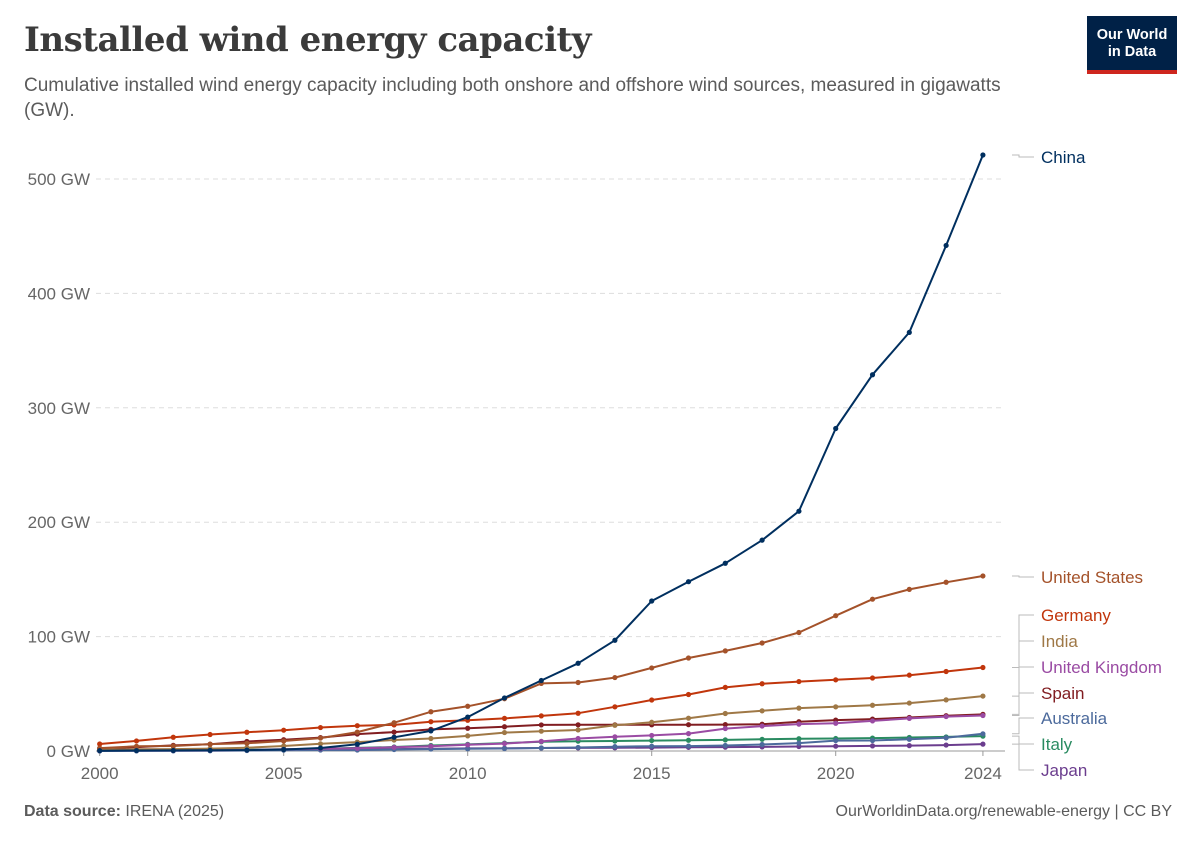 The width and height of the screenshot is (1200, 847). What do you see at coordinates (72, 811) in the screenshot?
I see `data-source-label: Data source:` at bounding box center [72, 811].